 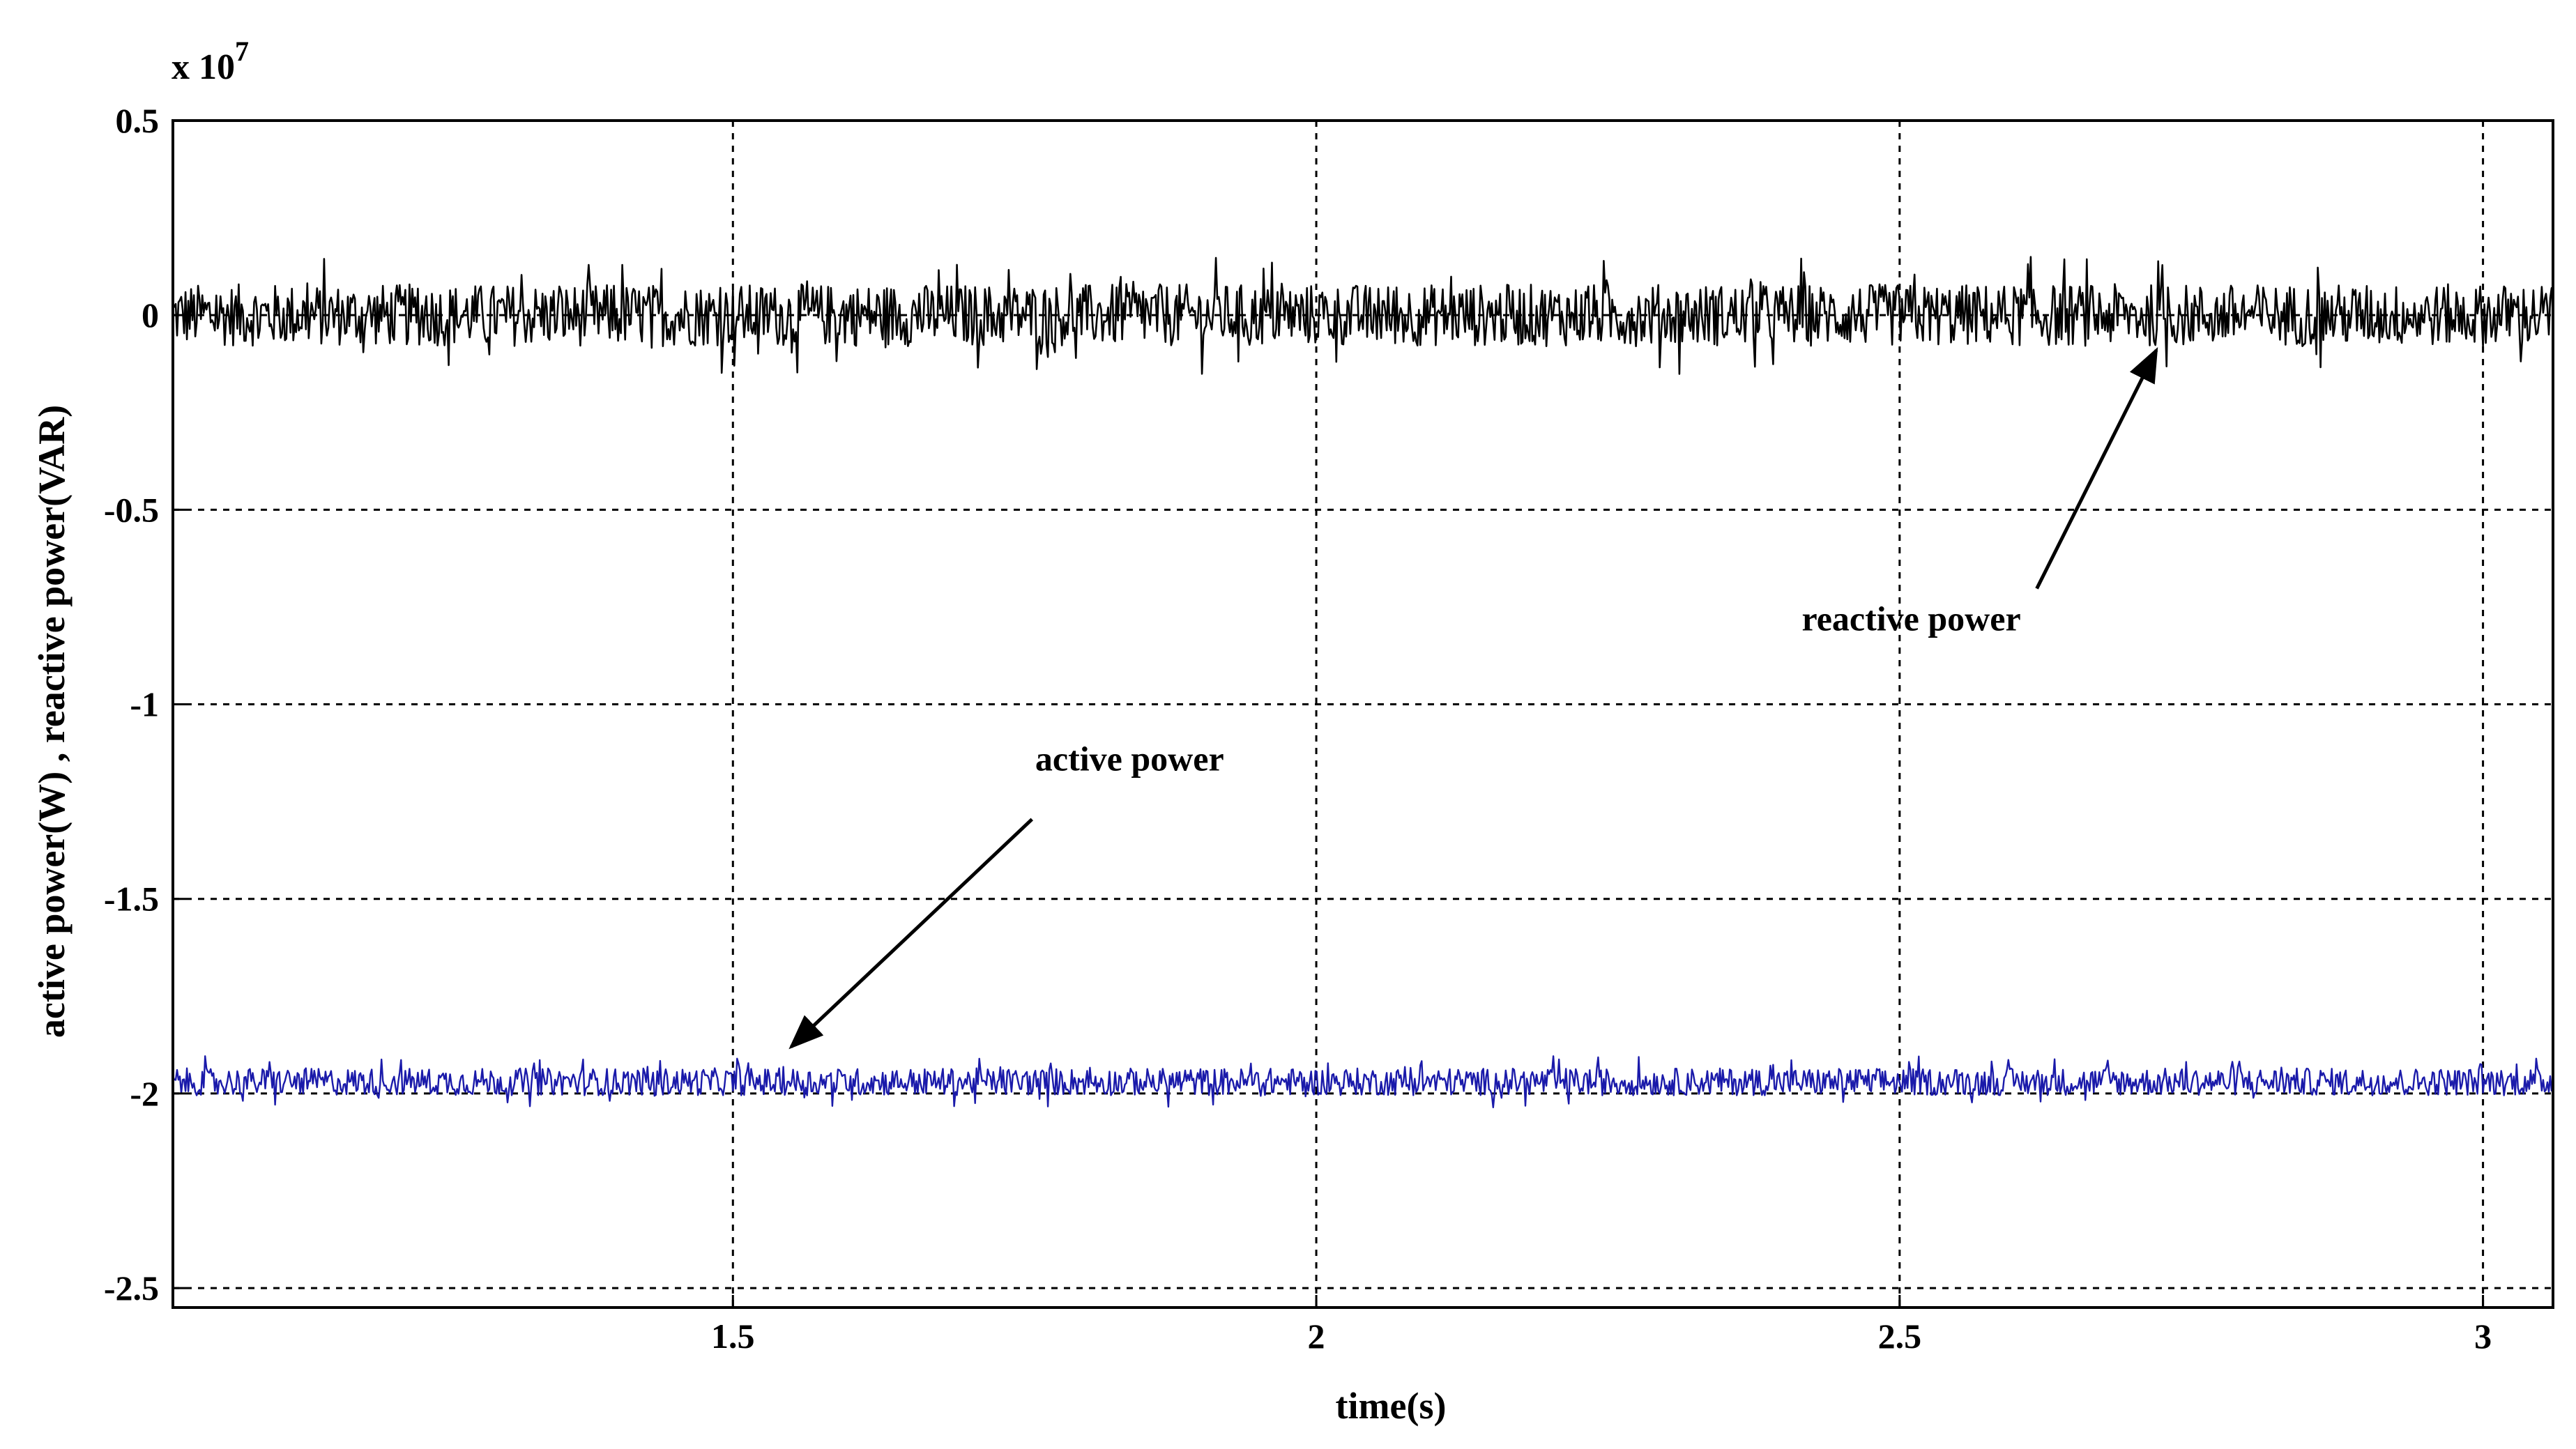 What do you see at coordinates (131, 899) in the screenshot?
I see `y-tick-label: -1.5` at bounding box center [131, 899].